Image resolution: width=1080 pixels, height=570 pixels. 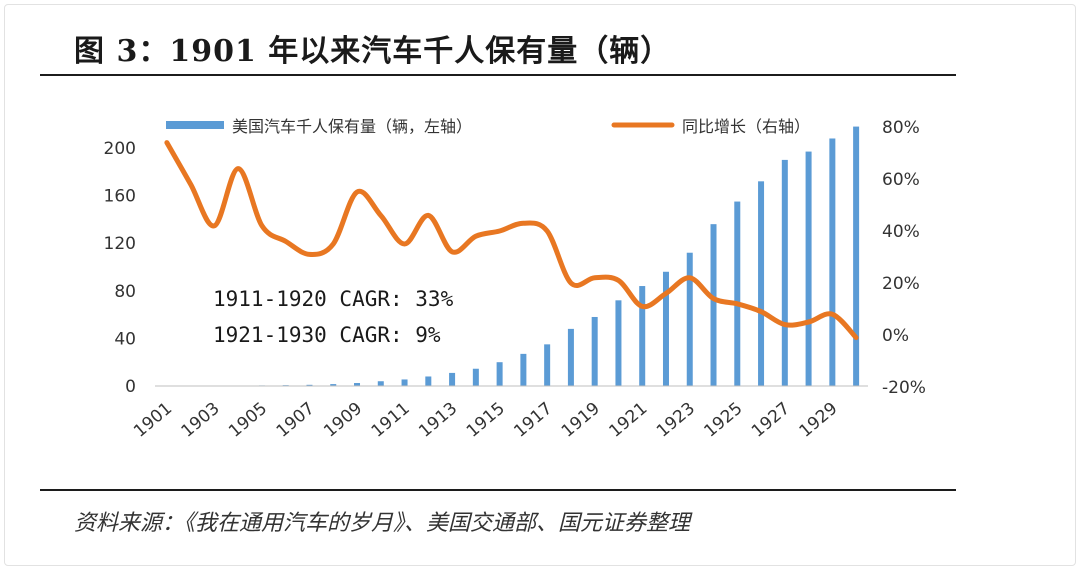 What do you see at coordinates (676, 420) in the screenshot?
I see `x-tick-label: 1923` at bounding box center [676, 420].